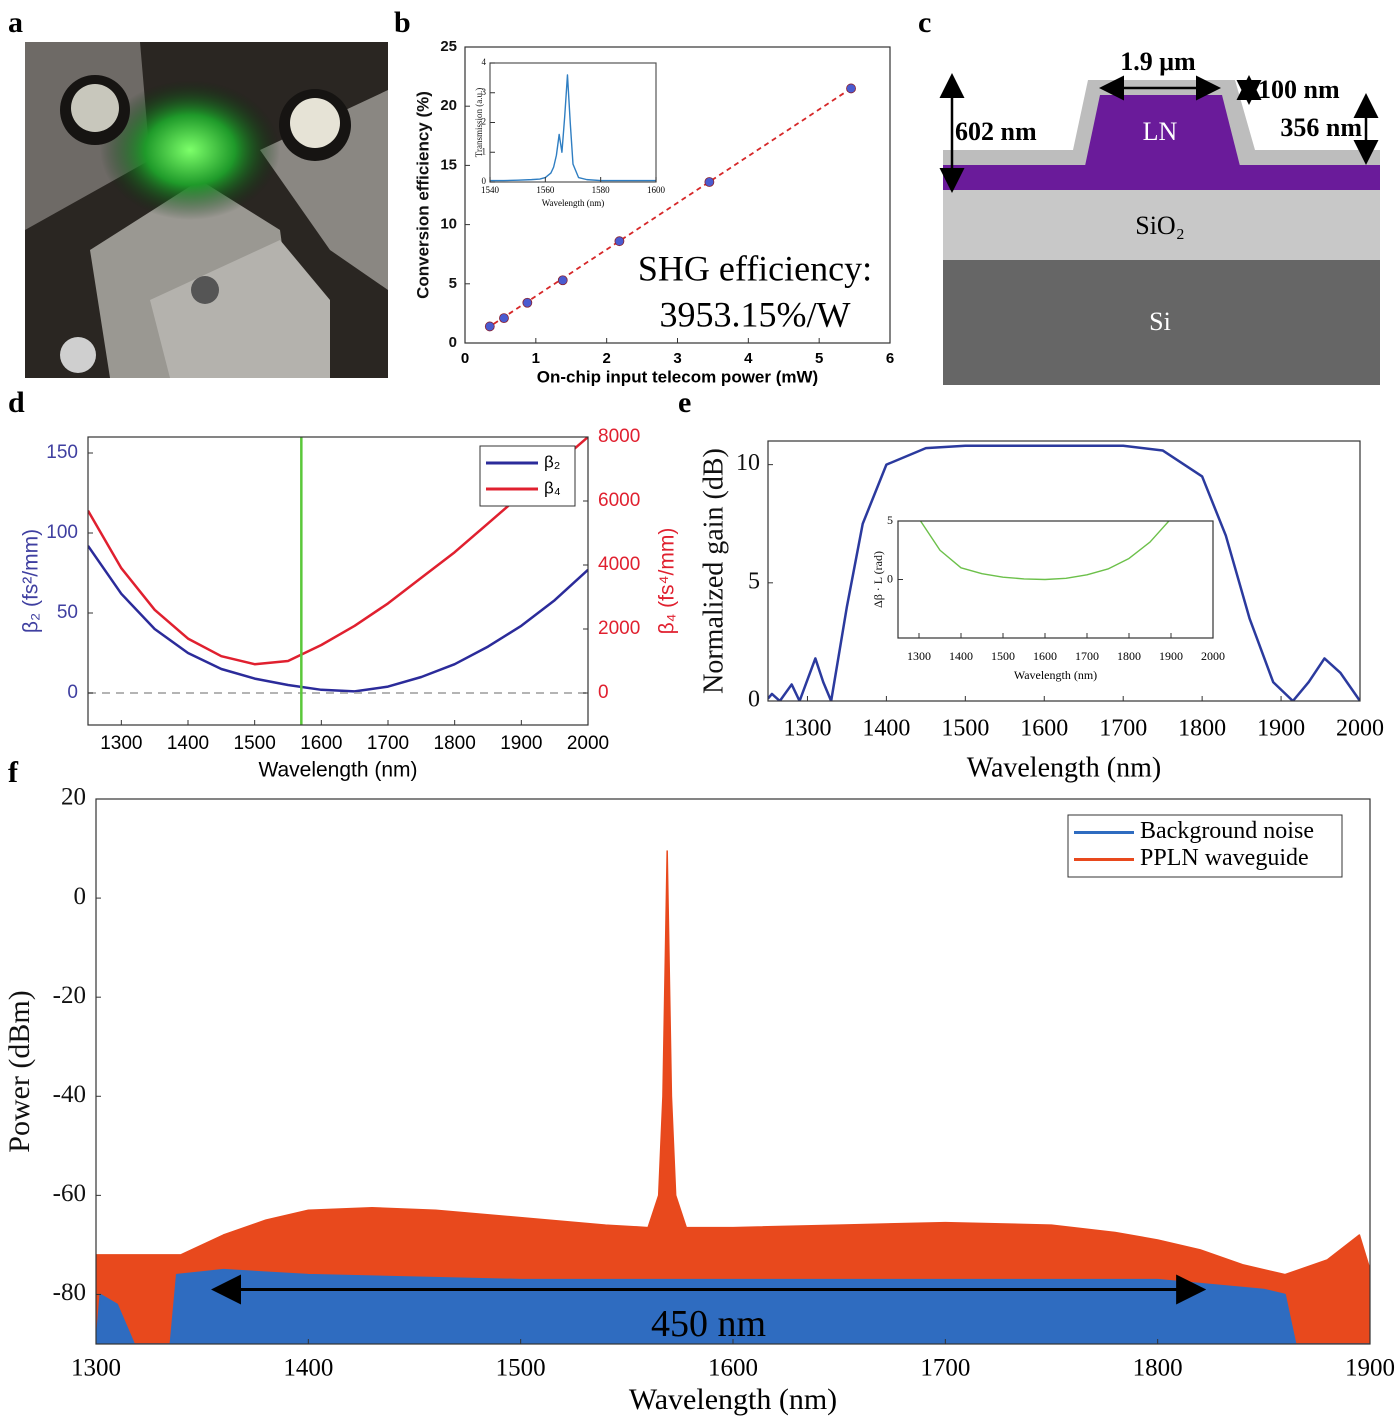  Describe the element at coordinates (619, 500) in the screenshot. I see `y2-tick-label: 6000` at that location.